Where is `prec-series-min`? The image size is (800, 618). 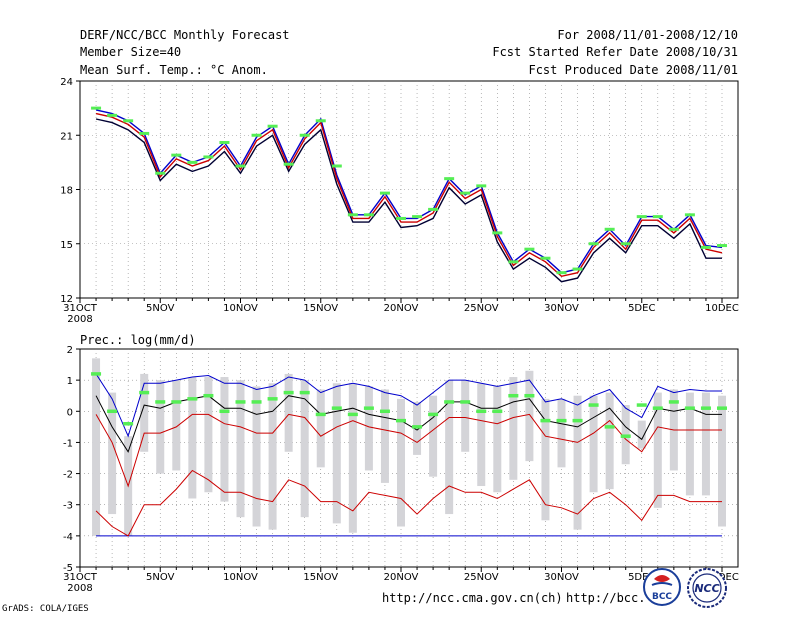 prec-series-min is located at coordinates (408, 503).